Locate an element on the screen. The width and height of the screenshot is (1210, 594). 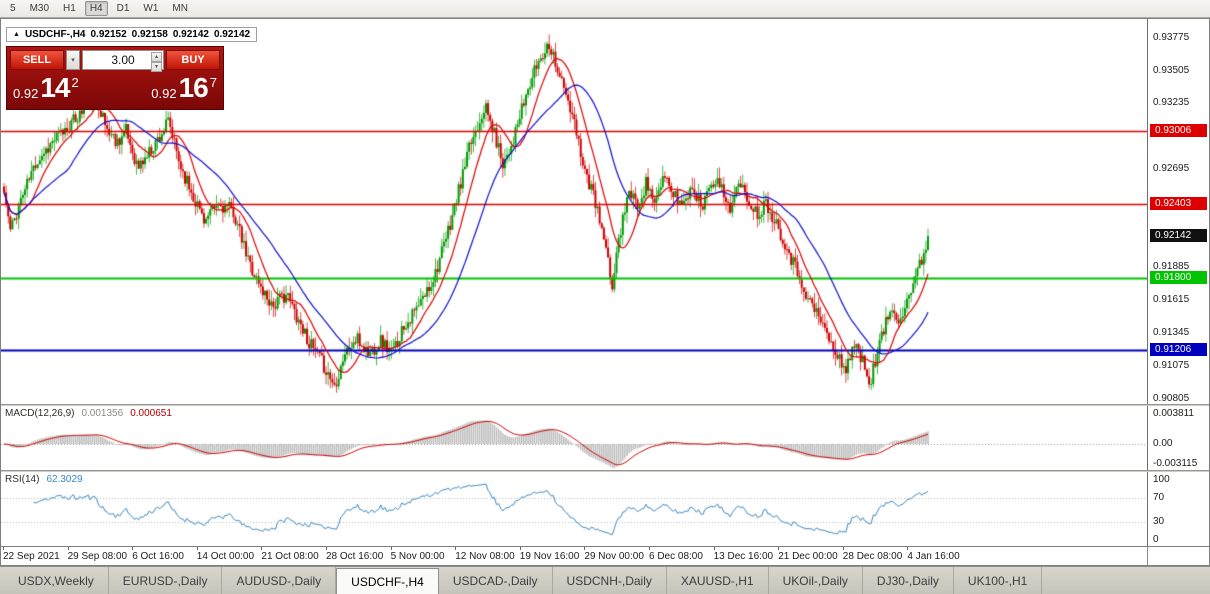
time-axis-label: 6 Dec 08:00 is located at coordinates (676, 556).